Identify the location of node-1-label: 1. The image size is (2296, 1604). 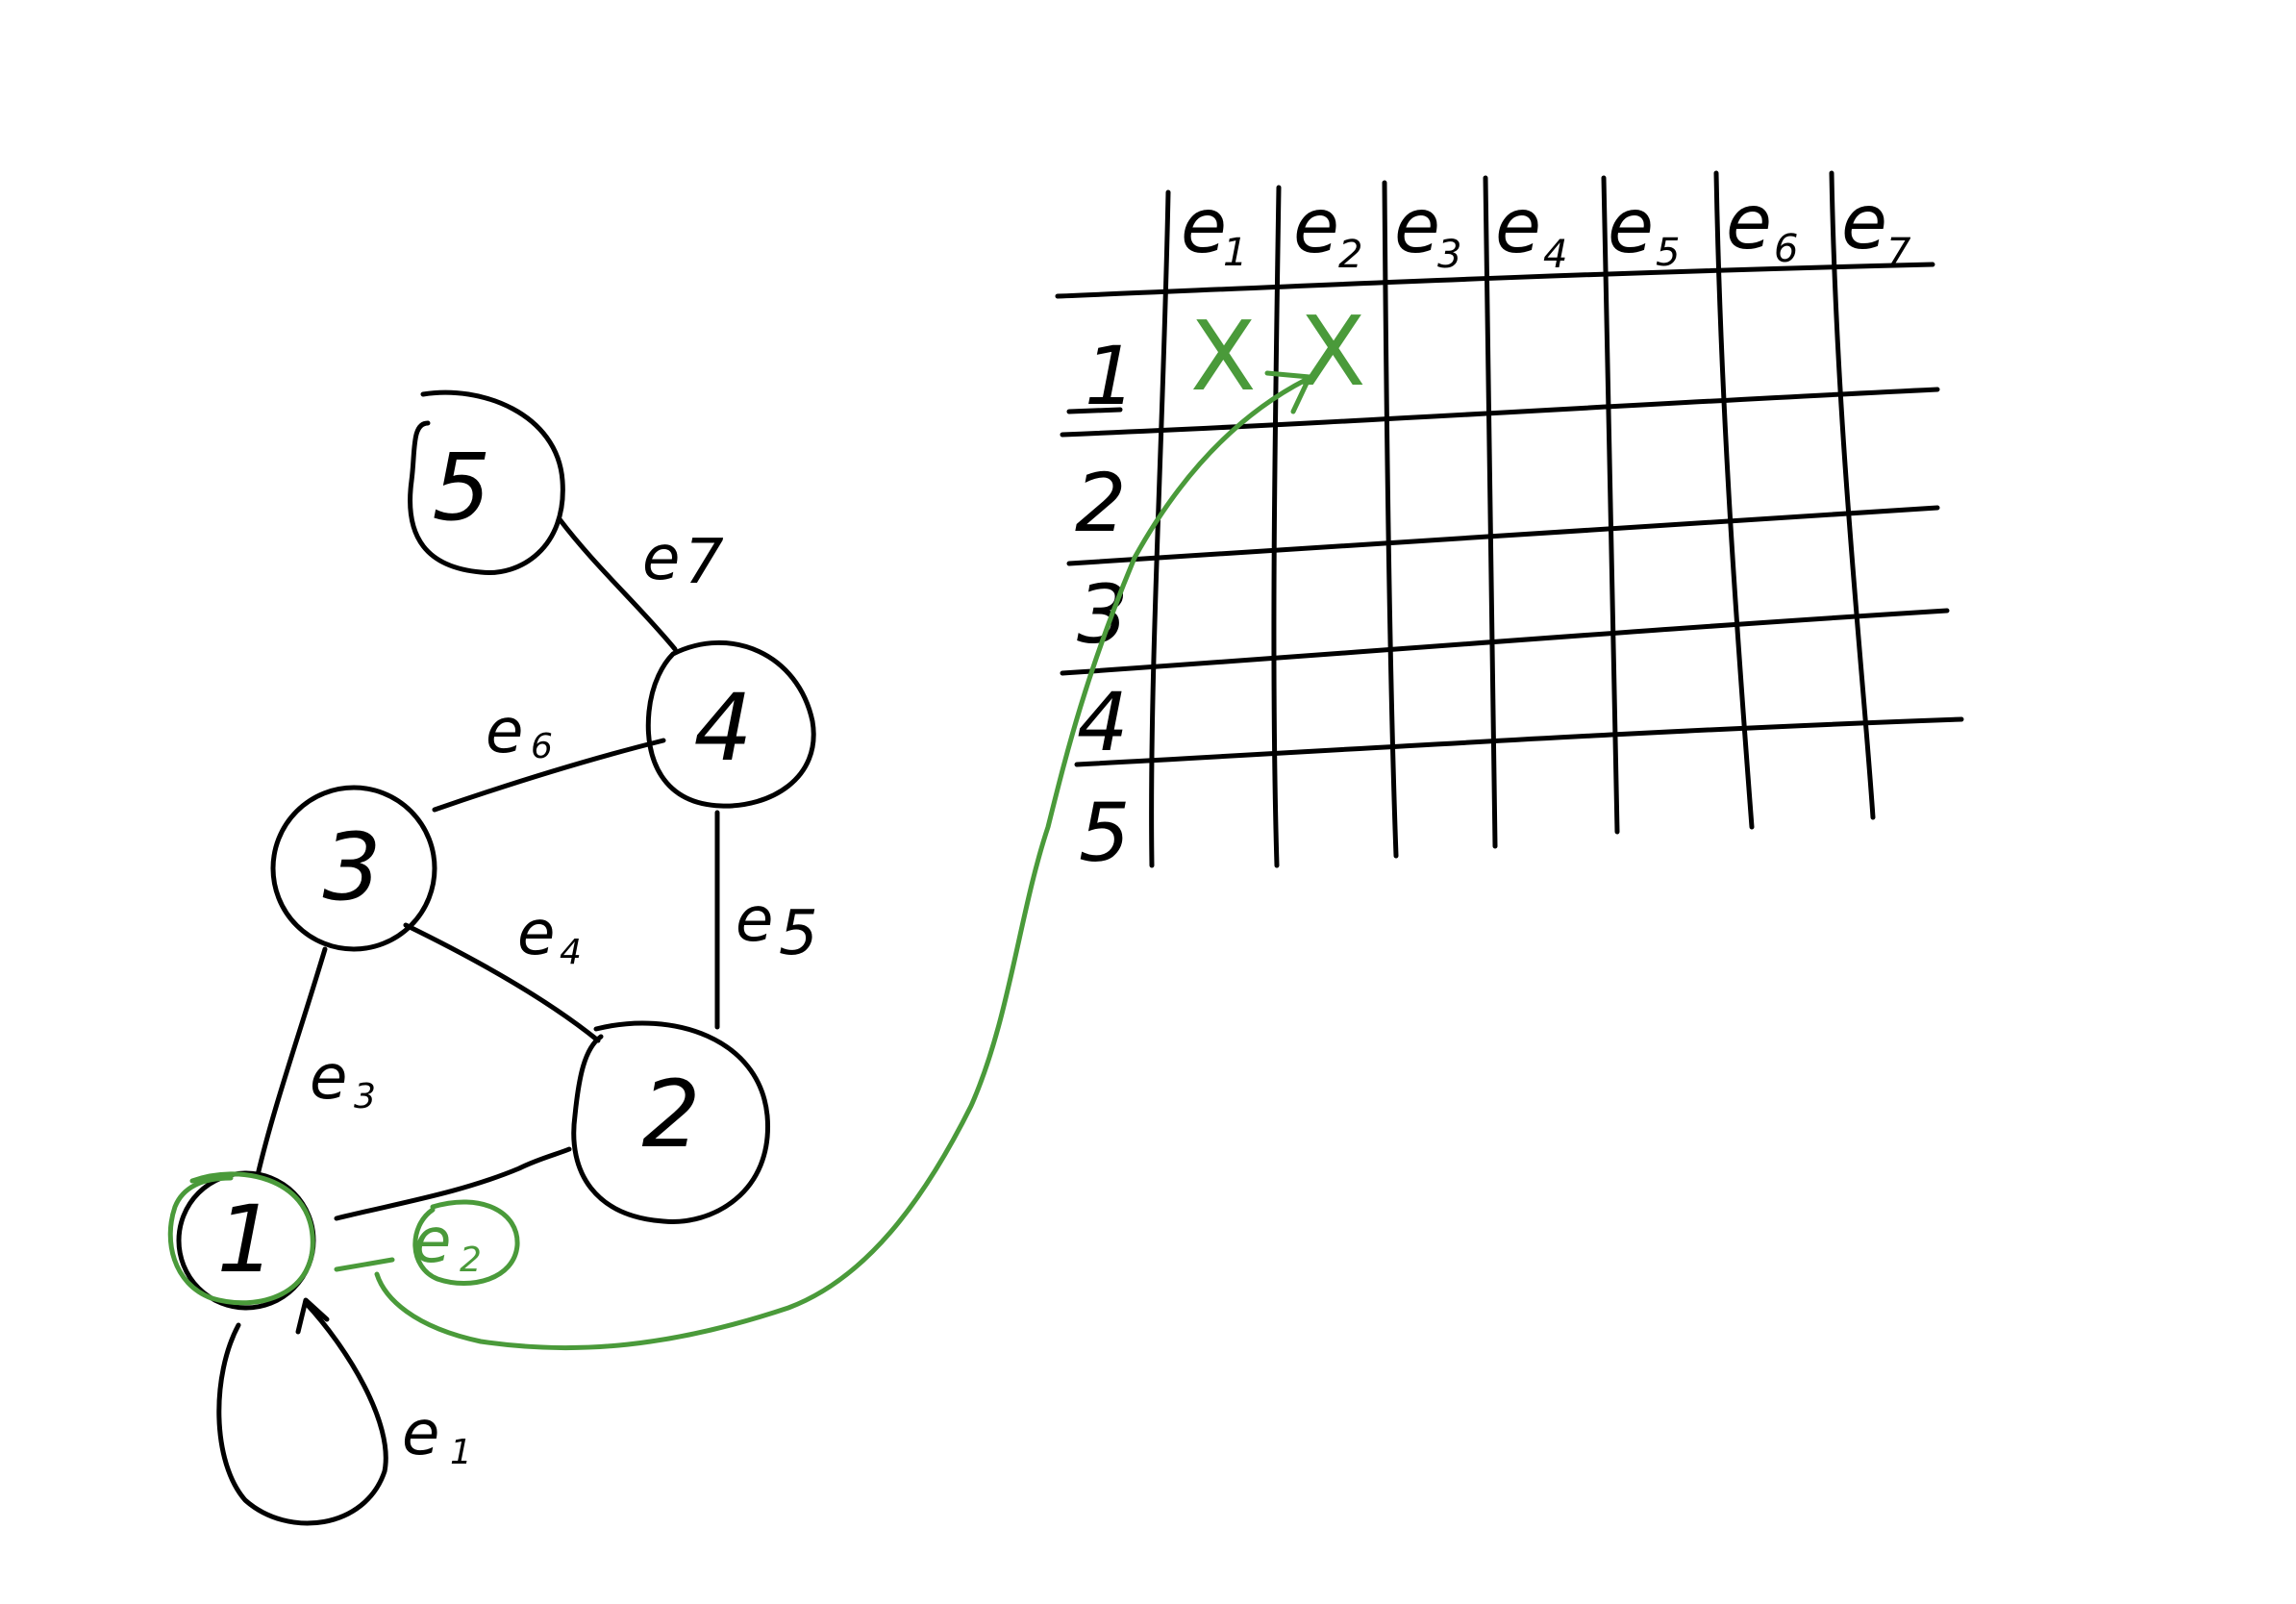
(245, 1239).